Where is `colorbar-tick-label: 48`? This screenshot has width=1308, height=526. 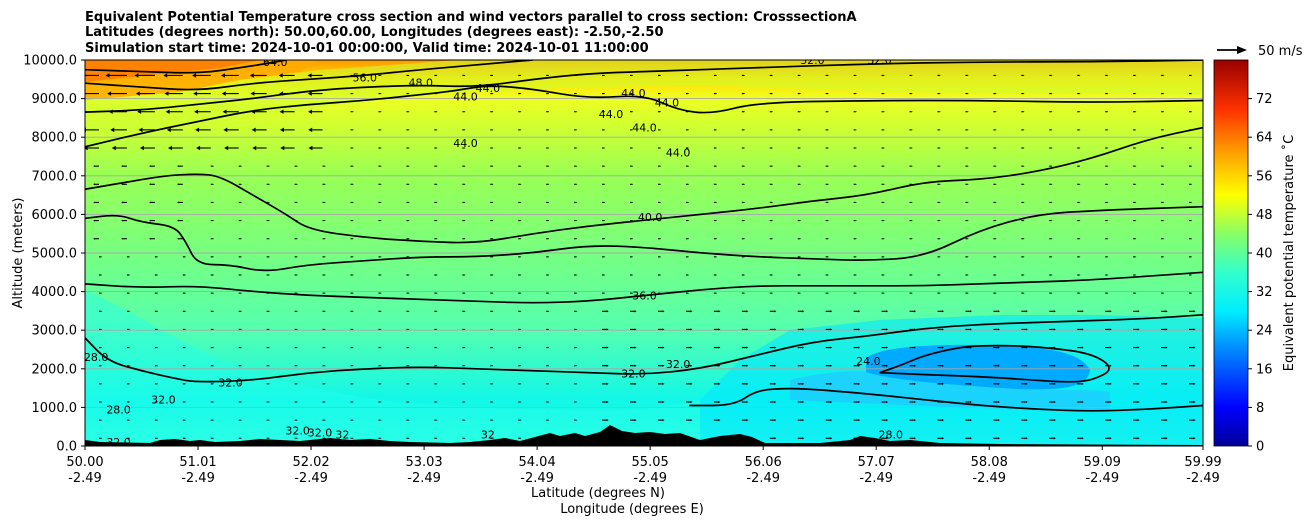 colorbar-tick-label: 48 is located at coordinates (1264, 215).